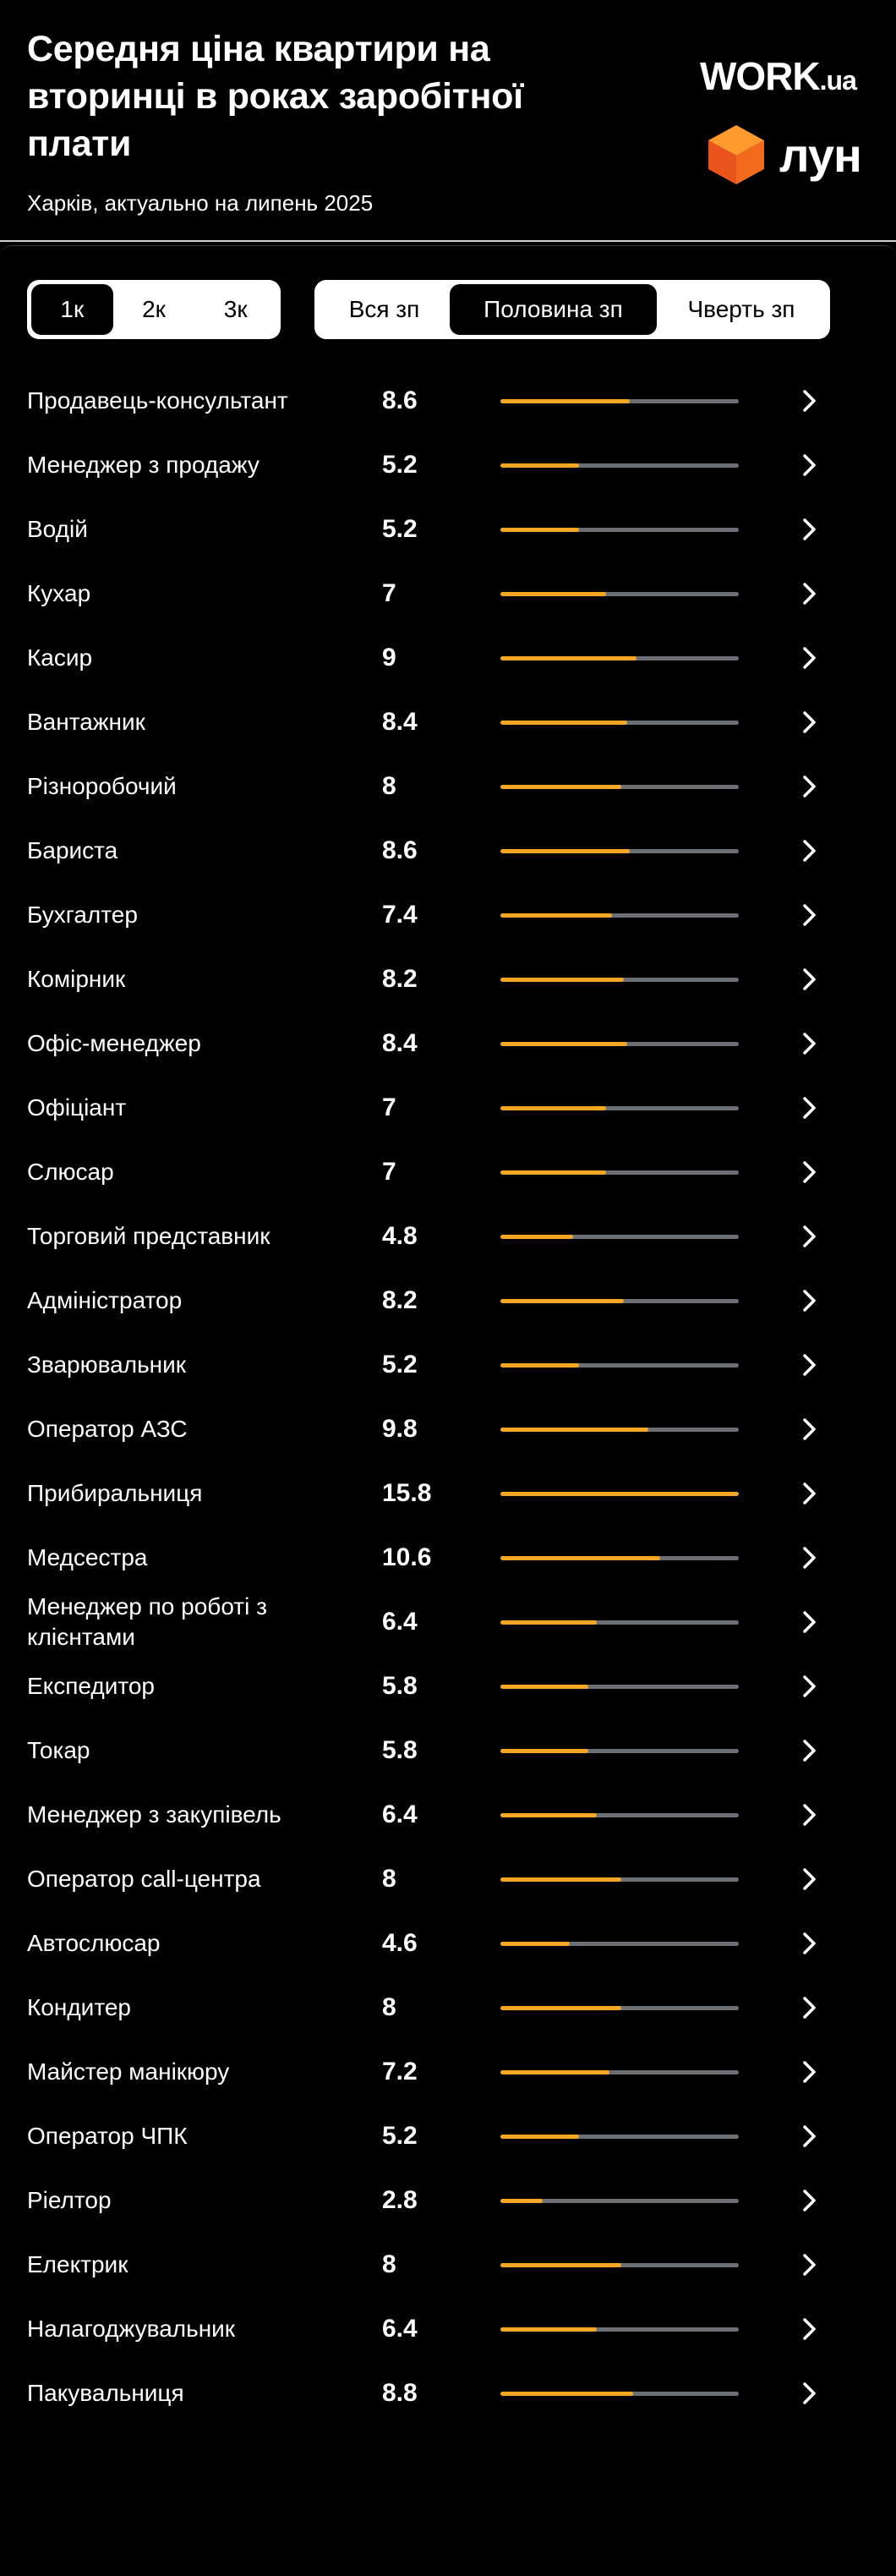 This screenshot has width=896, height=2576. What do you see at coordinates (448, 722) in the screenshot?
I see `list-item: Вантажник 8.4` at bounding box center [448, 722].